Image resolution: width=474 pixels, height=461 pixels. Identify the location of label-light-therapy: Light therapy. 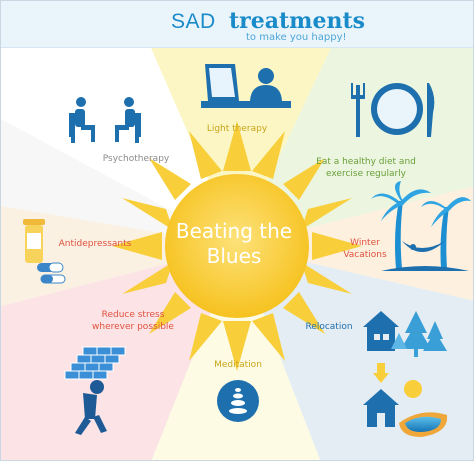
(237, 129).